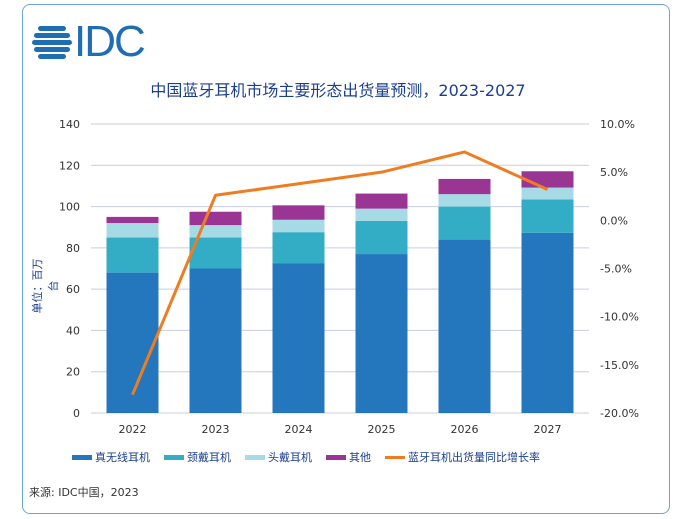 This screenshot has width=676, height=519. I want to click on legend-label: 颈戴耳机, so click(209, 457).